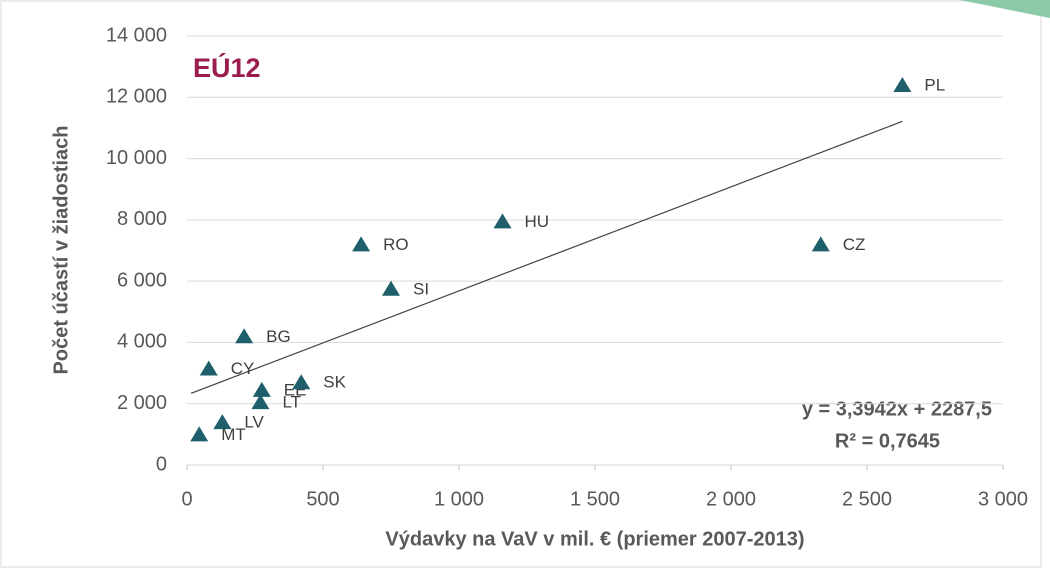  I want to click on trend-r2: R² = 0,7645, so click(887, 441).